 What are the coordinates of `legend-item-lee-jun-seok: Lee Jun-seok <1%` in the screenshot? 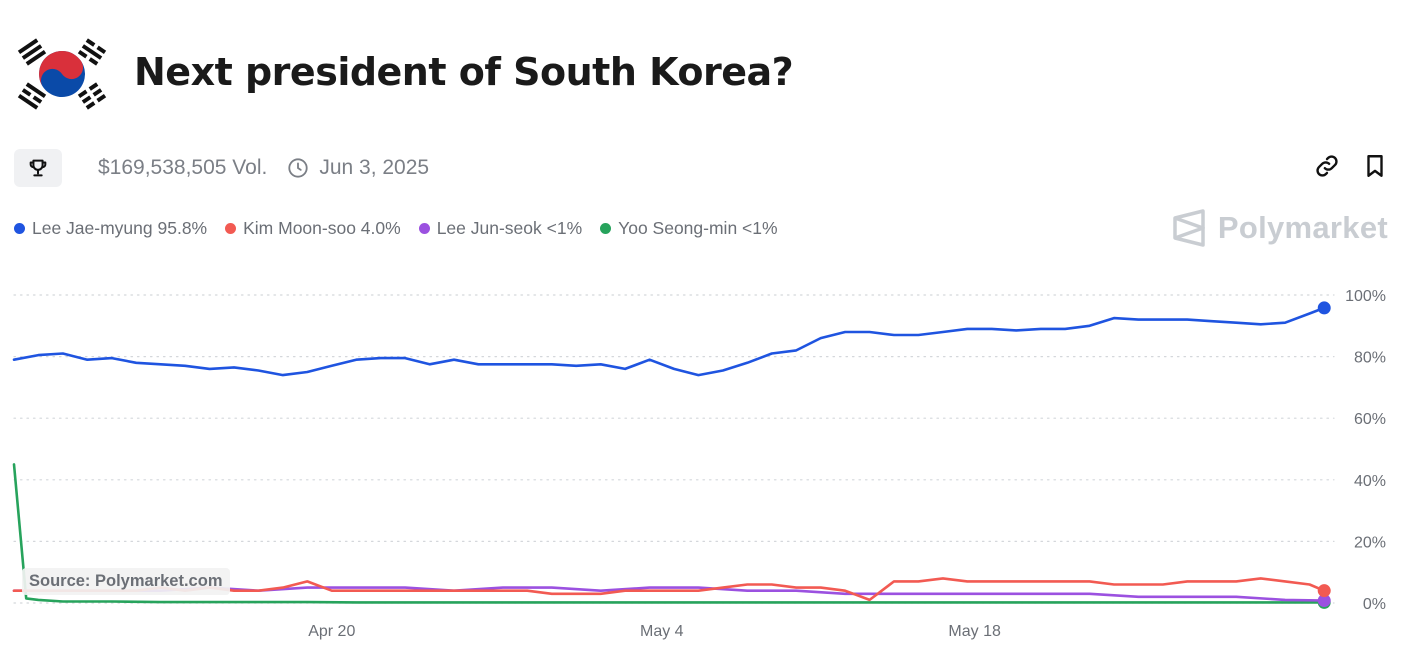 It's located at (500, 228).